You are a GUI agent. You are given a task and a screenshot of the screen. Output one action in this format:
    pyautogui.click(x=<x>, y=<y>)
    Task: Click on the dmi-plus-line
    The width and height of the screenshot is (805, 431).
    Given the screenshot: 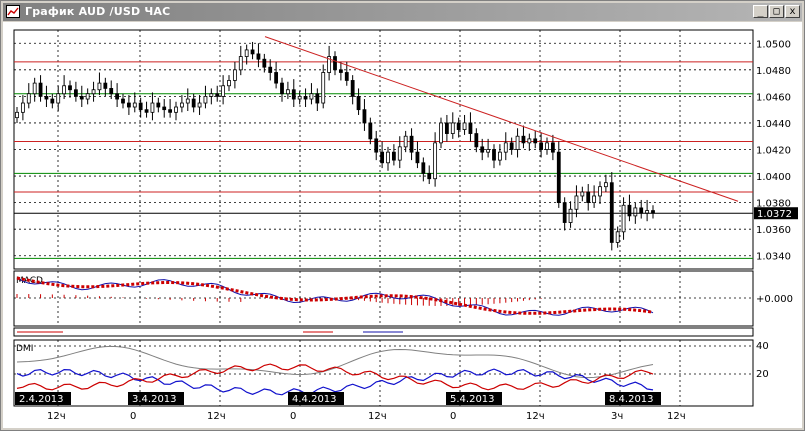 What is the action you would take?
    pyautogui.click(x=335, y=382)
    